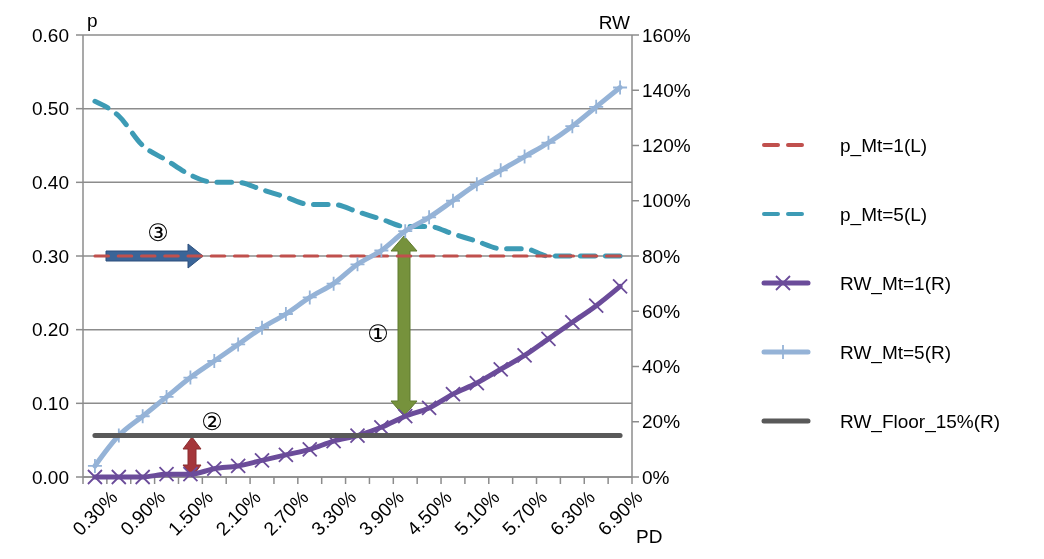 This screenshot has height=559, width=1044. Describe the element at coordinates (666, 90) in the screenshot. I see `y2-tick-label: 140%` at that location.